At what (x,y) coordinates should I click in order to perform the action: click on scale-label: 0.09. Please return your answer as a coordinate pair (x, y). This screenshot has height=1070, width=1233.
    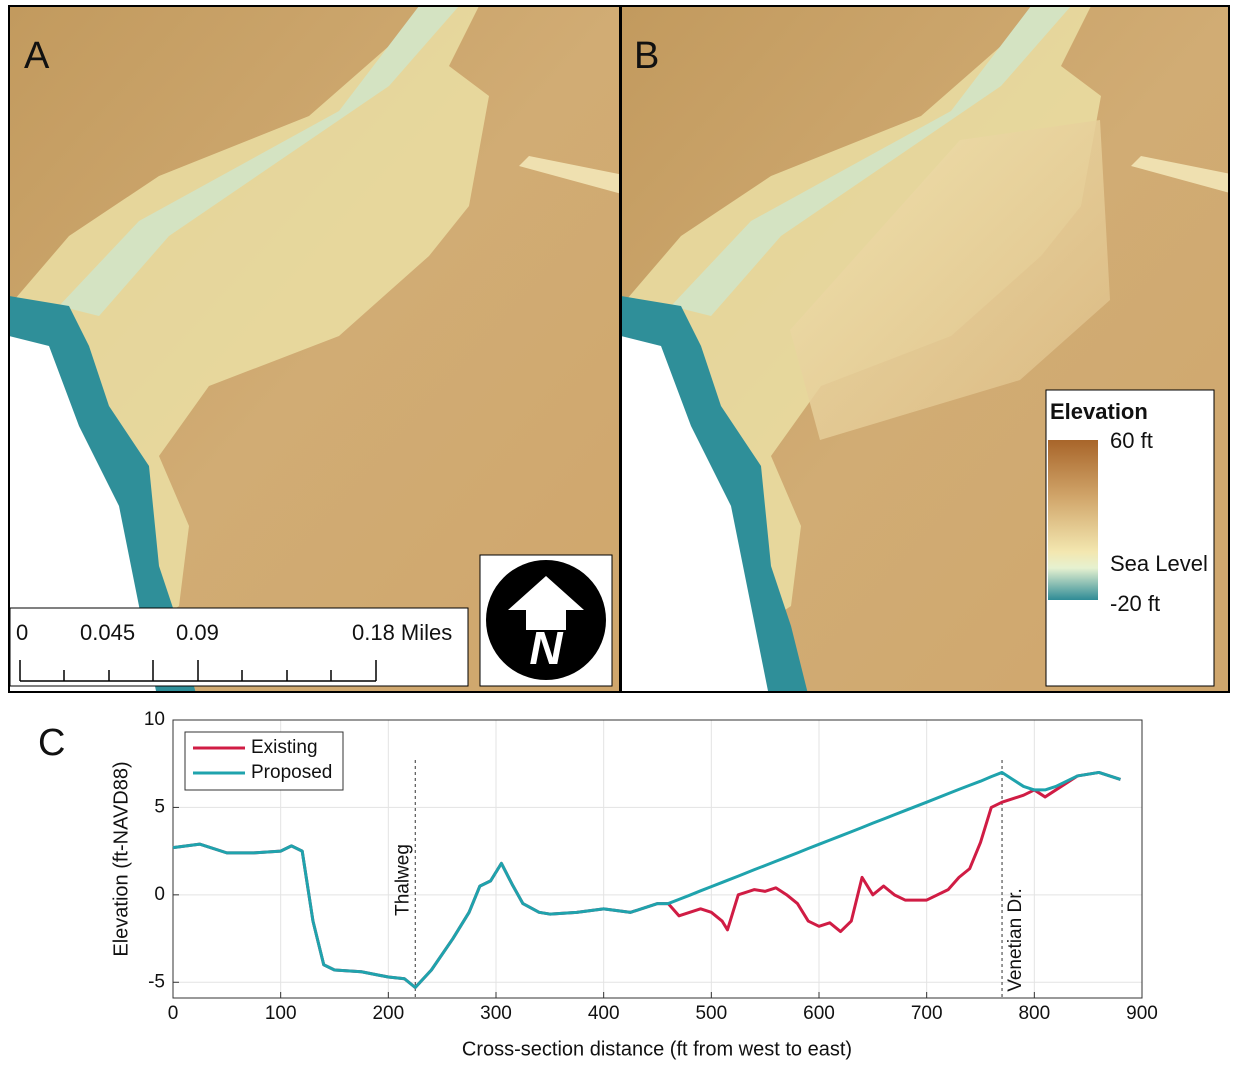
    Looking at the image, I should click on (197, 632).